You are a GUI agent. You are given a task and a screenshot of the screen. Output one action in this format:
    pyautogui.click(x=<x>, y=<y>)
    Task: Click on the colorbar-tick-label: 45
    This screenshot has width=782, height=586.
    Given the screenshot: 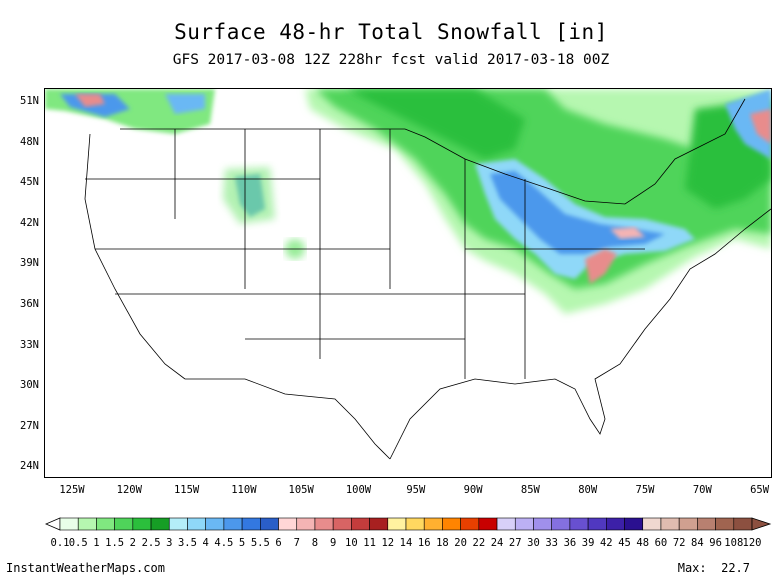 What is the action you would take?
    pyautogui.click(x=624, y=543)
    